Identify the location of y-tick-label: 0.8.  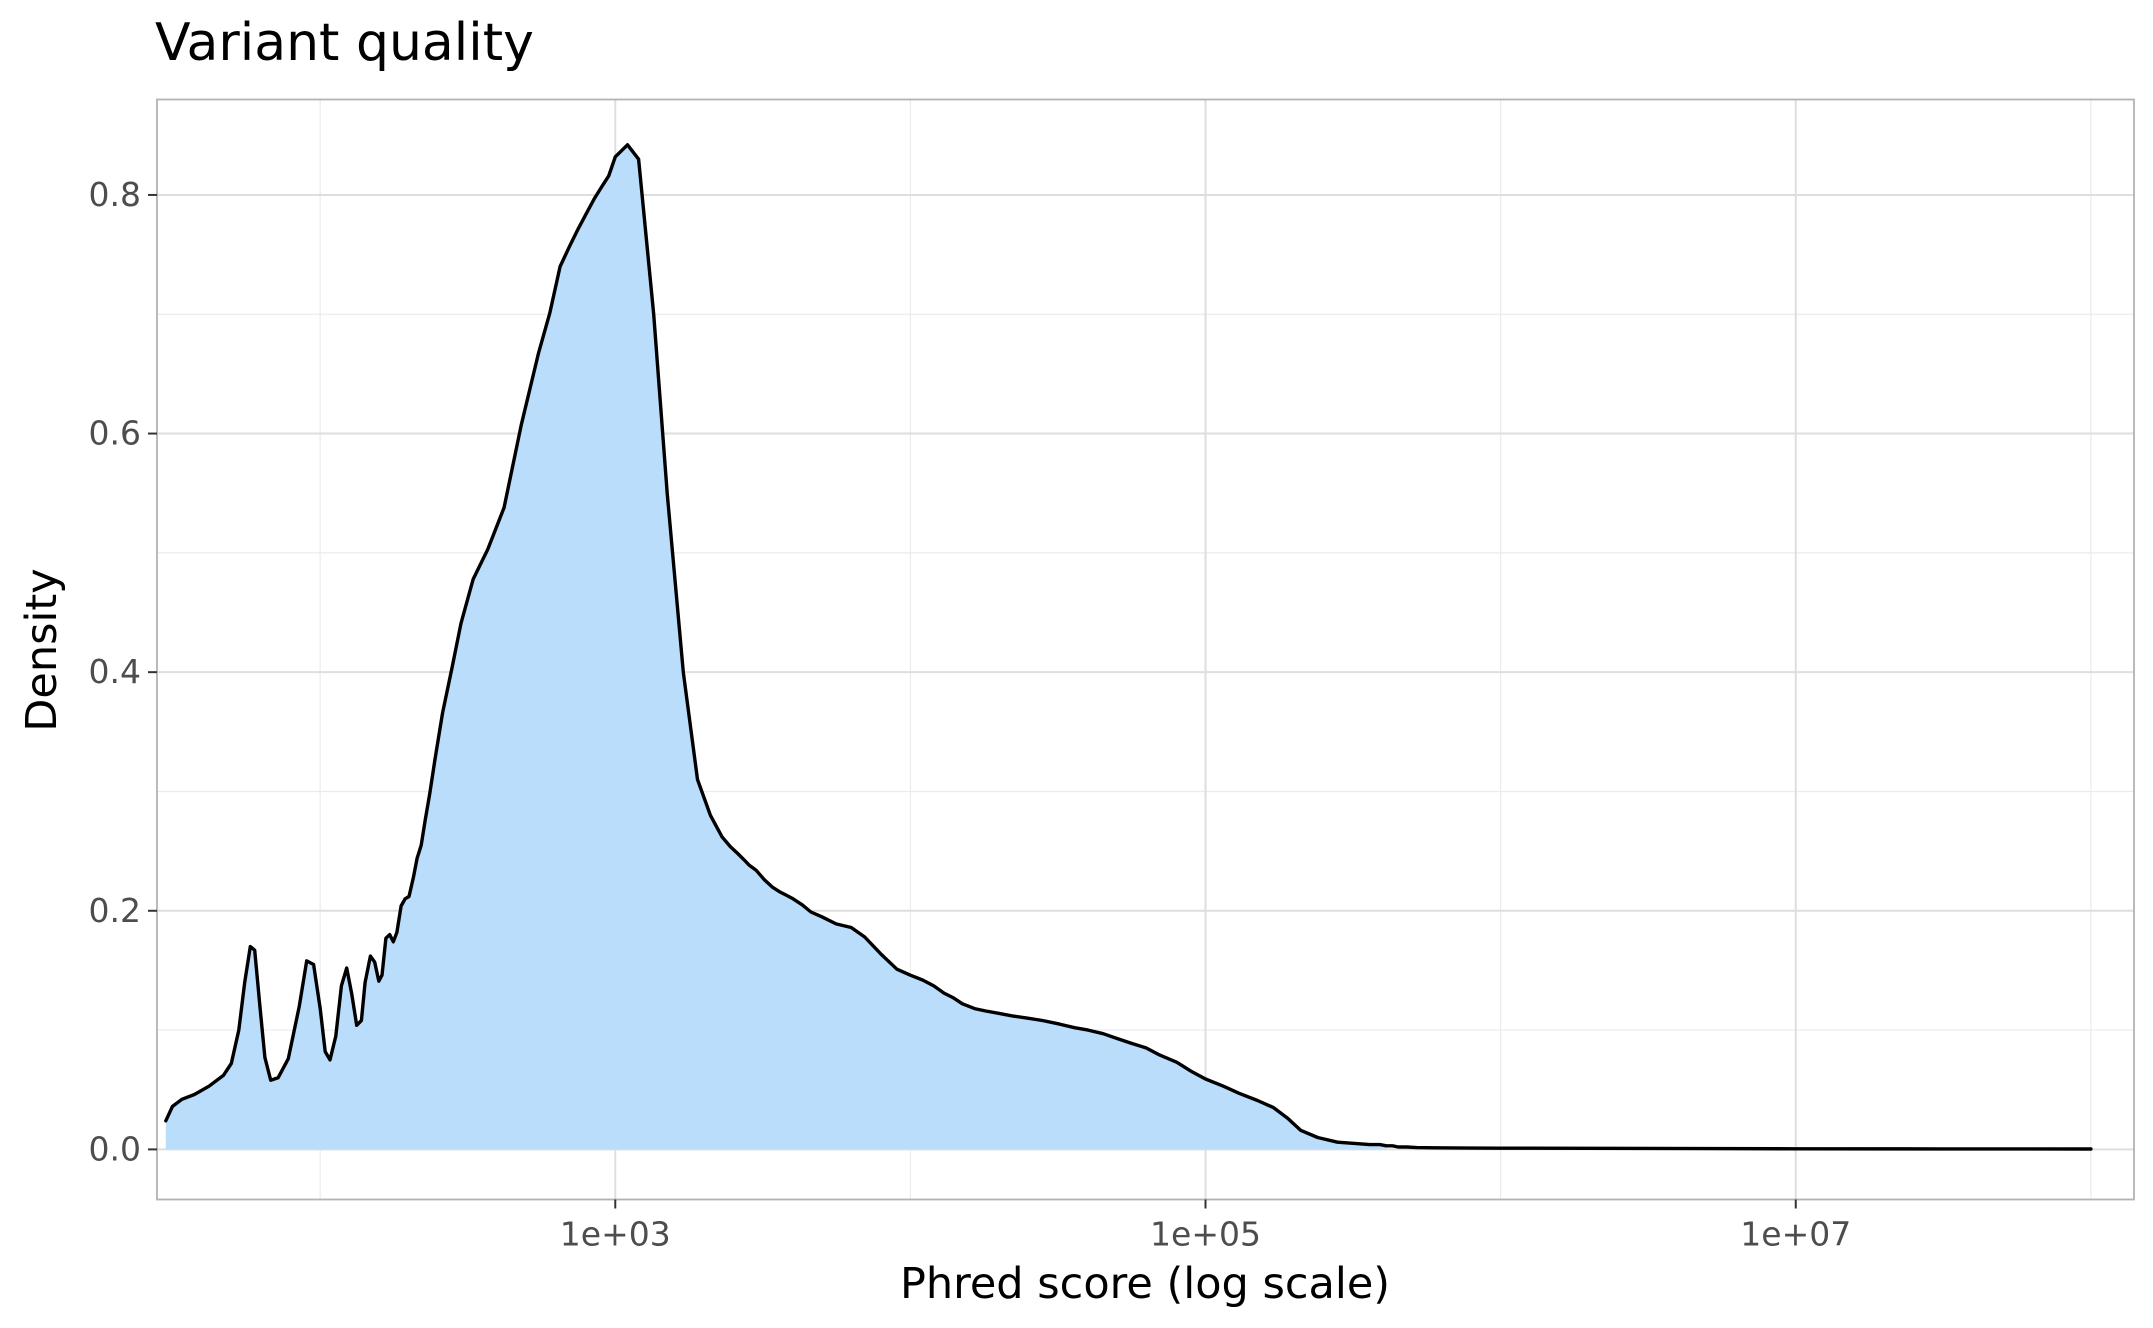
(115, 194).